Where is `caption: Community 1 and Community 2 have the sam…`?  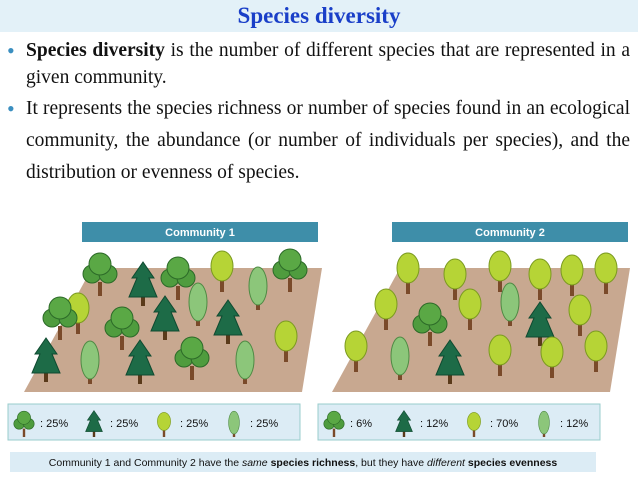 caption: Community 1 and Community 2 have the sam… is located at coordinates (303, 463).